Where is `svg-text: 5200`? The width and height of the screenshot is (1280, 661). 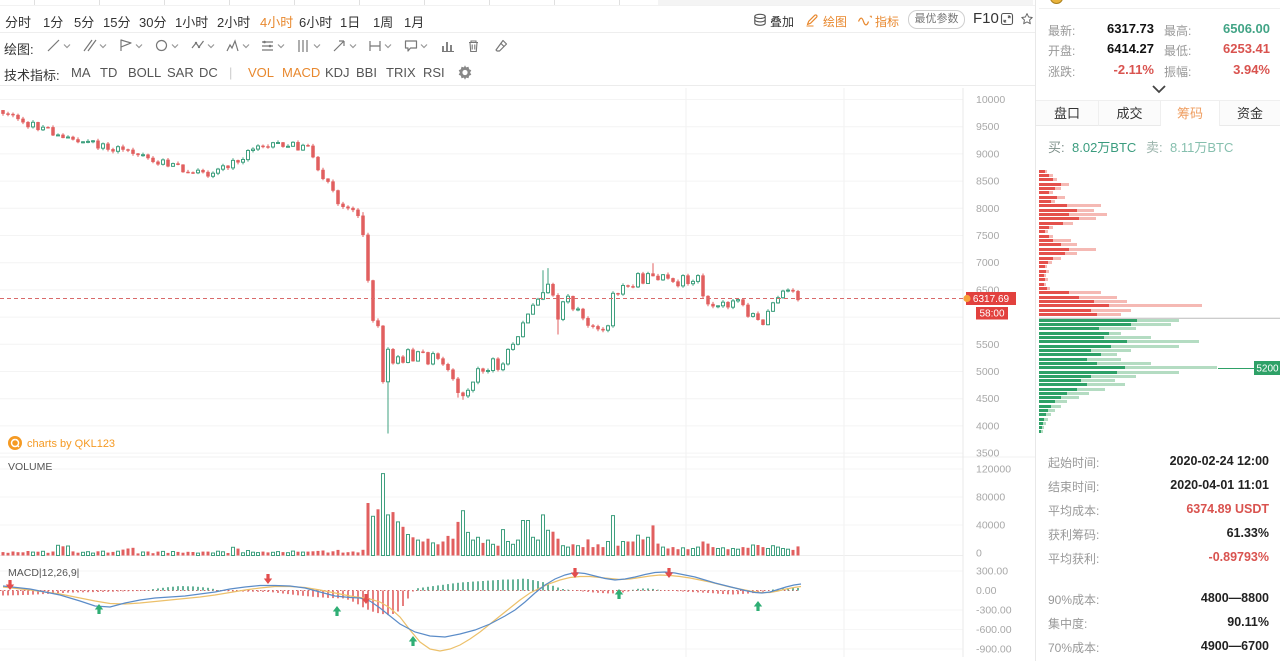 svg-text: 5200 is located at coordinates (1267, 369).